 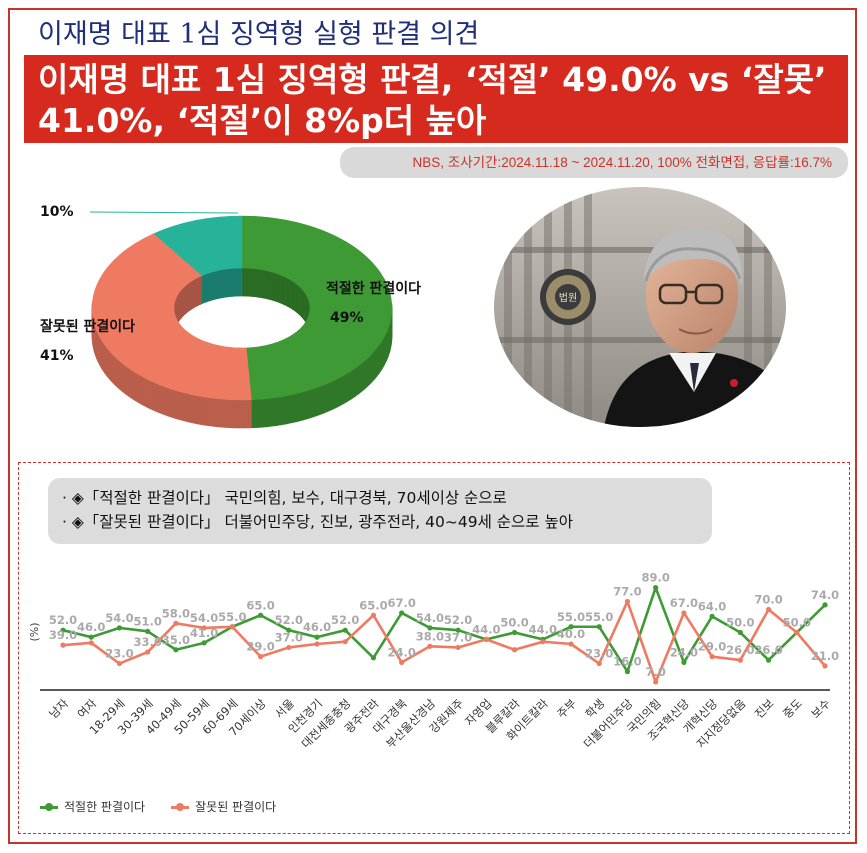 What do you see at coordinates (543, 629) in the screenshot?
I see `series-0-label-17: 44.0` at bounding box center [543, 629].